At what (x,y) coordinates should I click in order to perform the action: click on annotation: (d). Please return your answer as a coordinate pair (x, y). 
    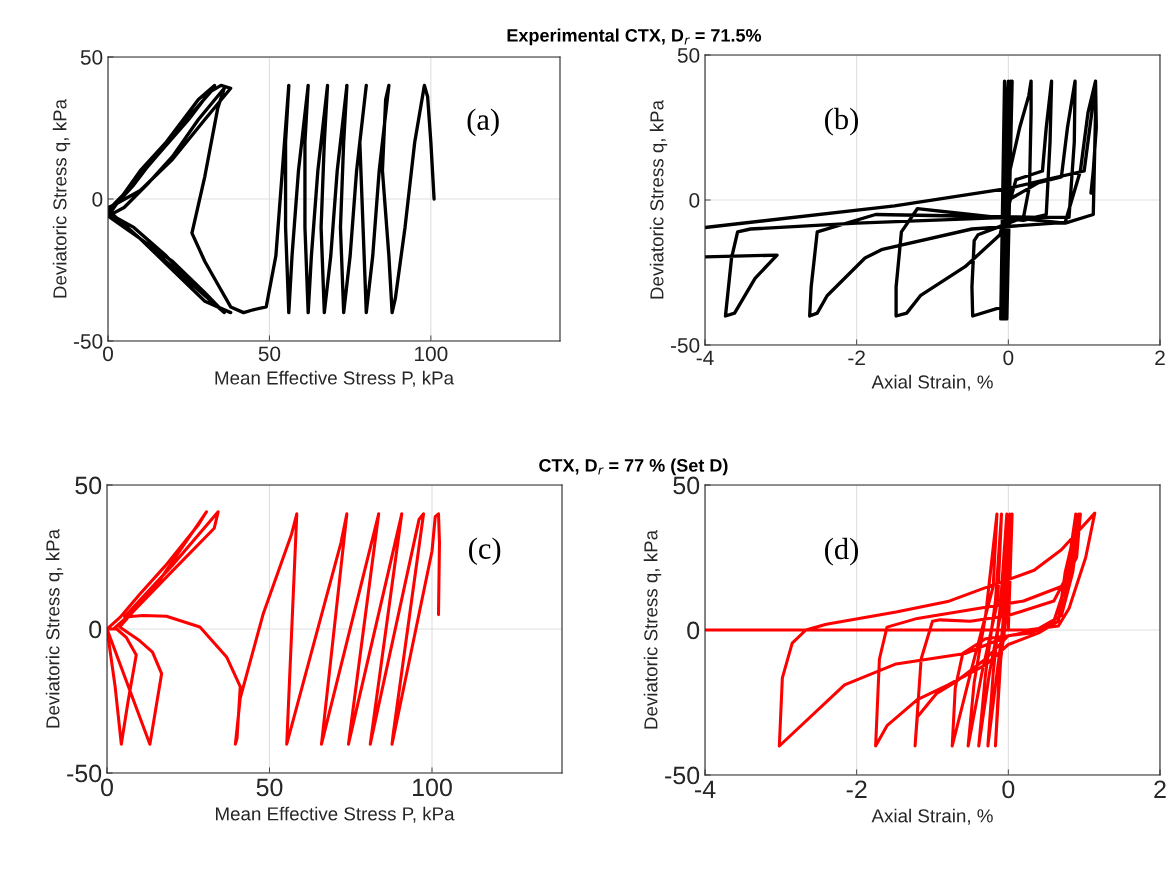
    Looking at the image, I should click on (841, 551).